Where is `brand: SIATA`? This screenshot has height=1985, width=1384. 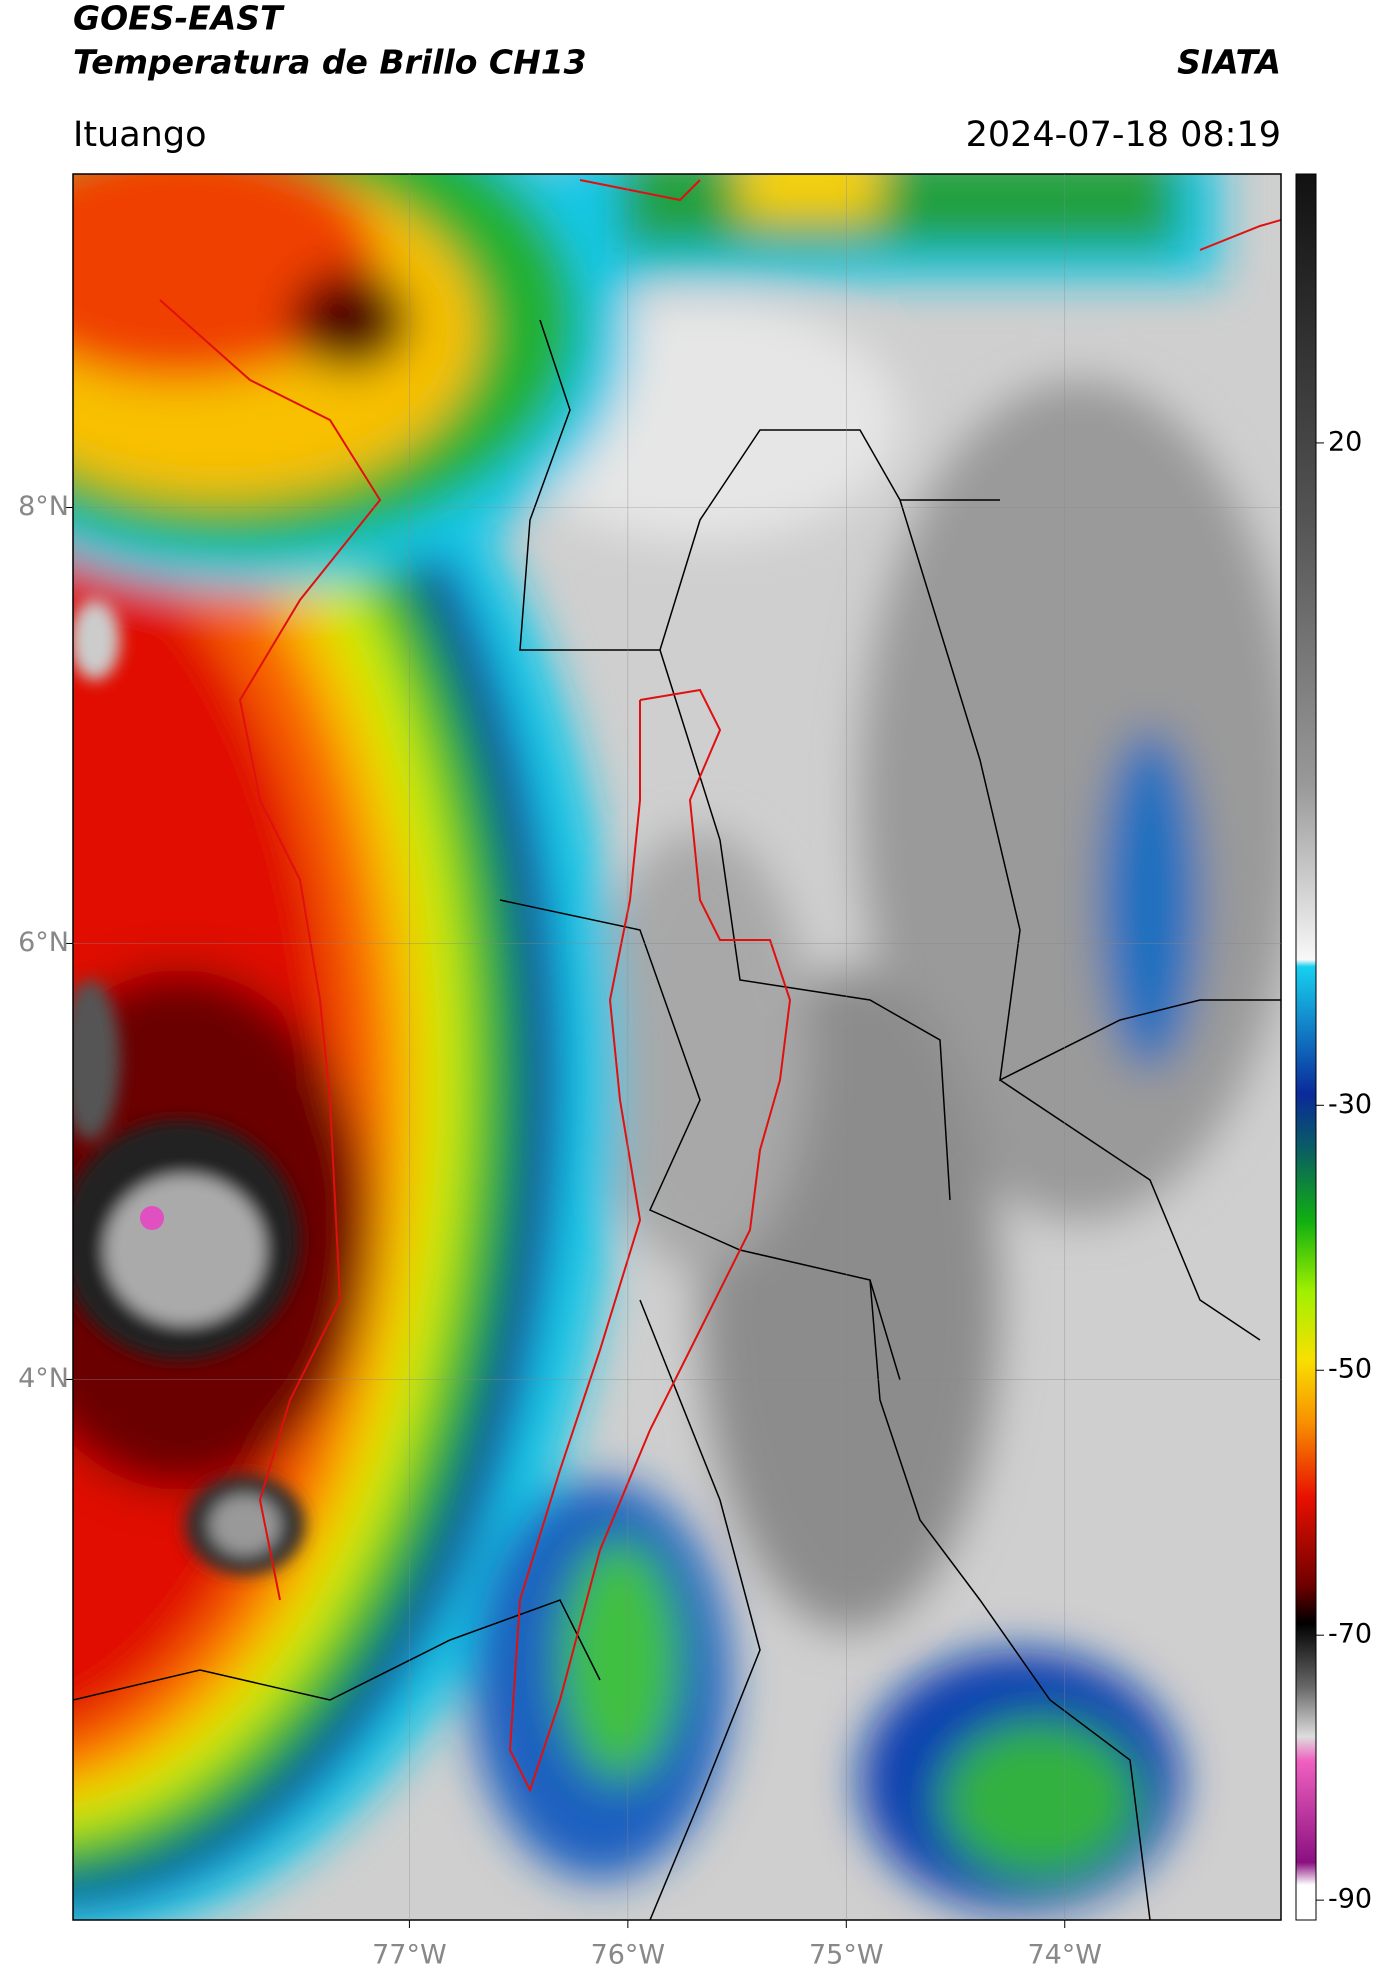
brand: SIATA is located at coordinates (1229, 62).